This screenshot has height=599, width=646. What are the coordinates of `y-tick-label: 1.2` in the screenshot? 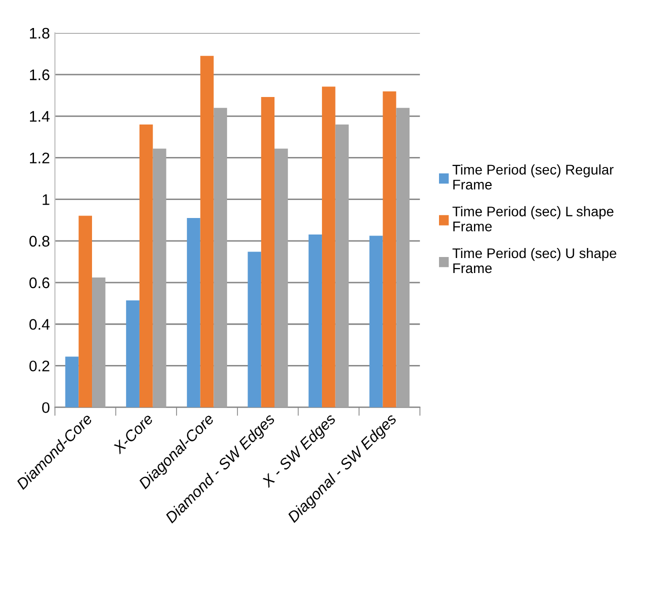 It's located at (40, 158).